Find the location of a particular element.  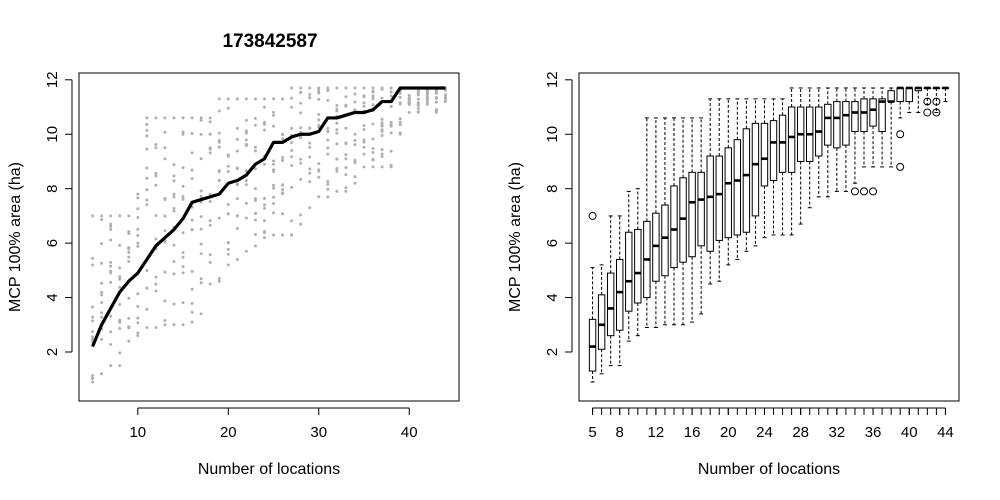

right-x-tick-label: 40 is located at coordinates (909, 432).